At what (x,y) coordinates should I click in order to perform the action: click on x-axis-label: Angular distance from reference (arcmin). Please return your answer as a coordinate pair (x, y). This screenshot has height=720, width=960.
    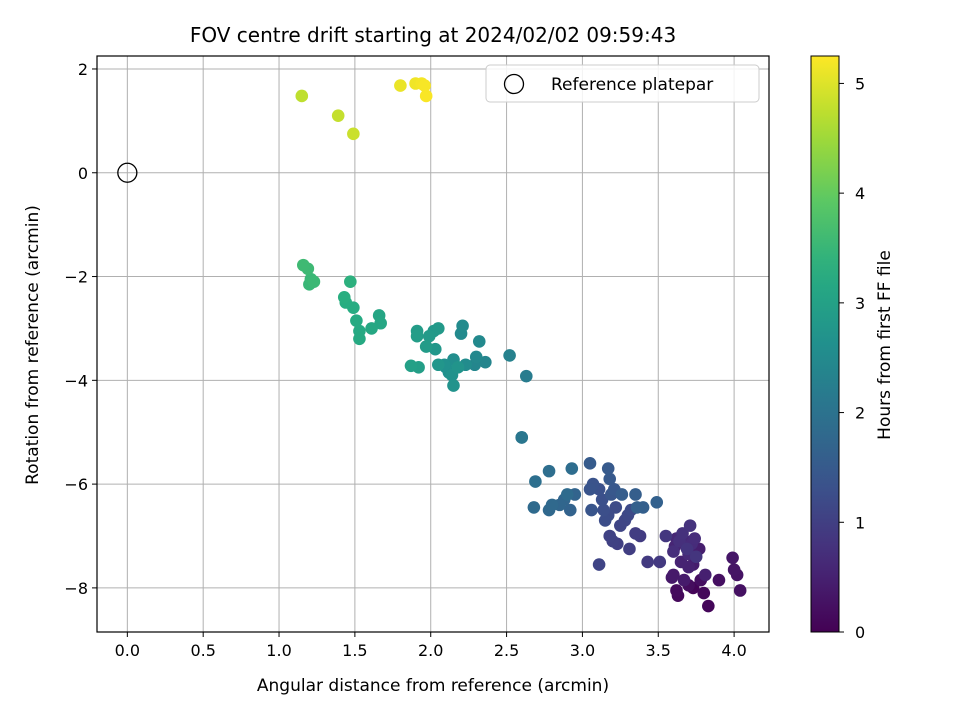
    Looking at the image, I should click on (433, 686).